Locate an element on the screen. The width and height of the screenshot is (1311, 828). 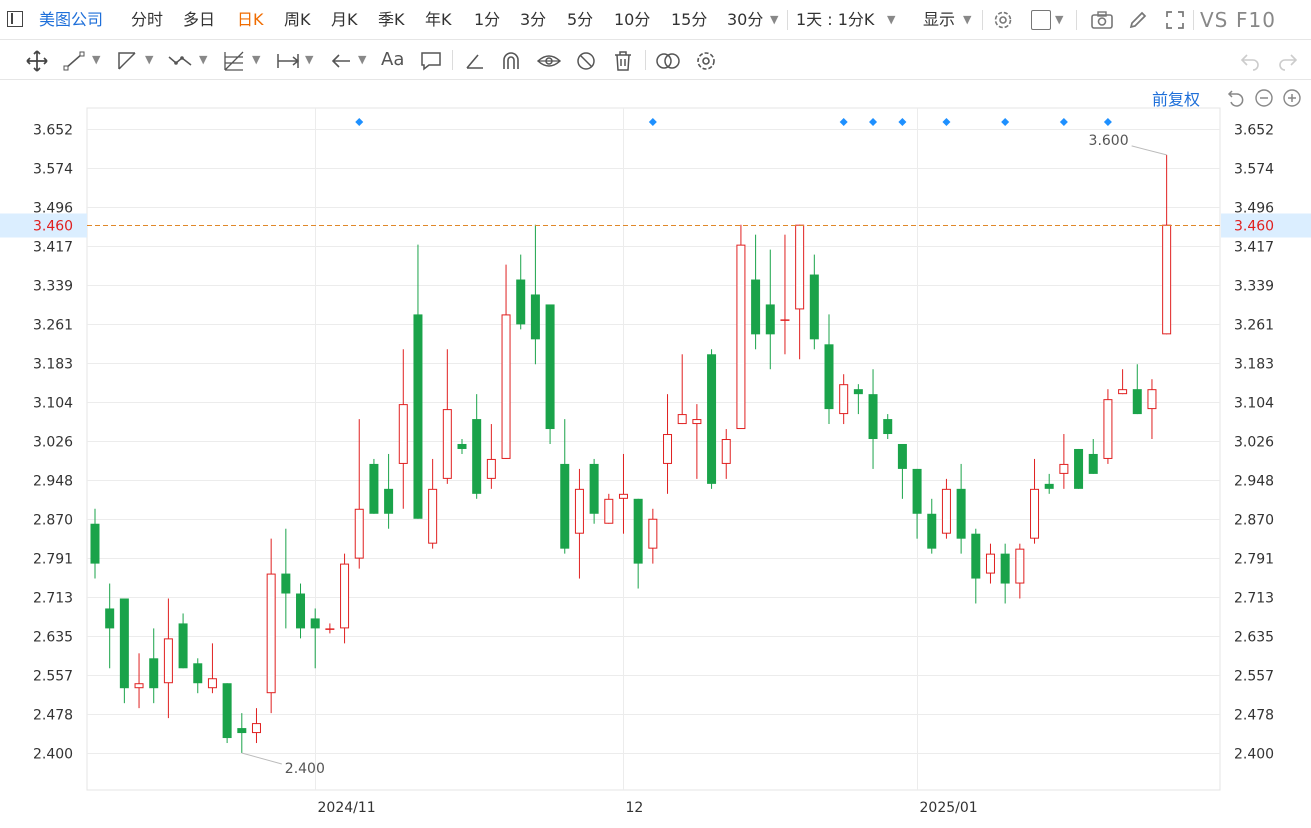
comment-icon is located at coordinates (431, 61).